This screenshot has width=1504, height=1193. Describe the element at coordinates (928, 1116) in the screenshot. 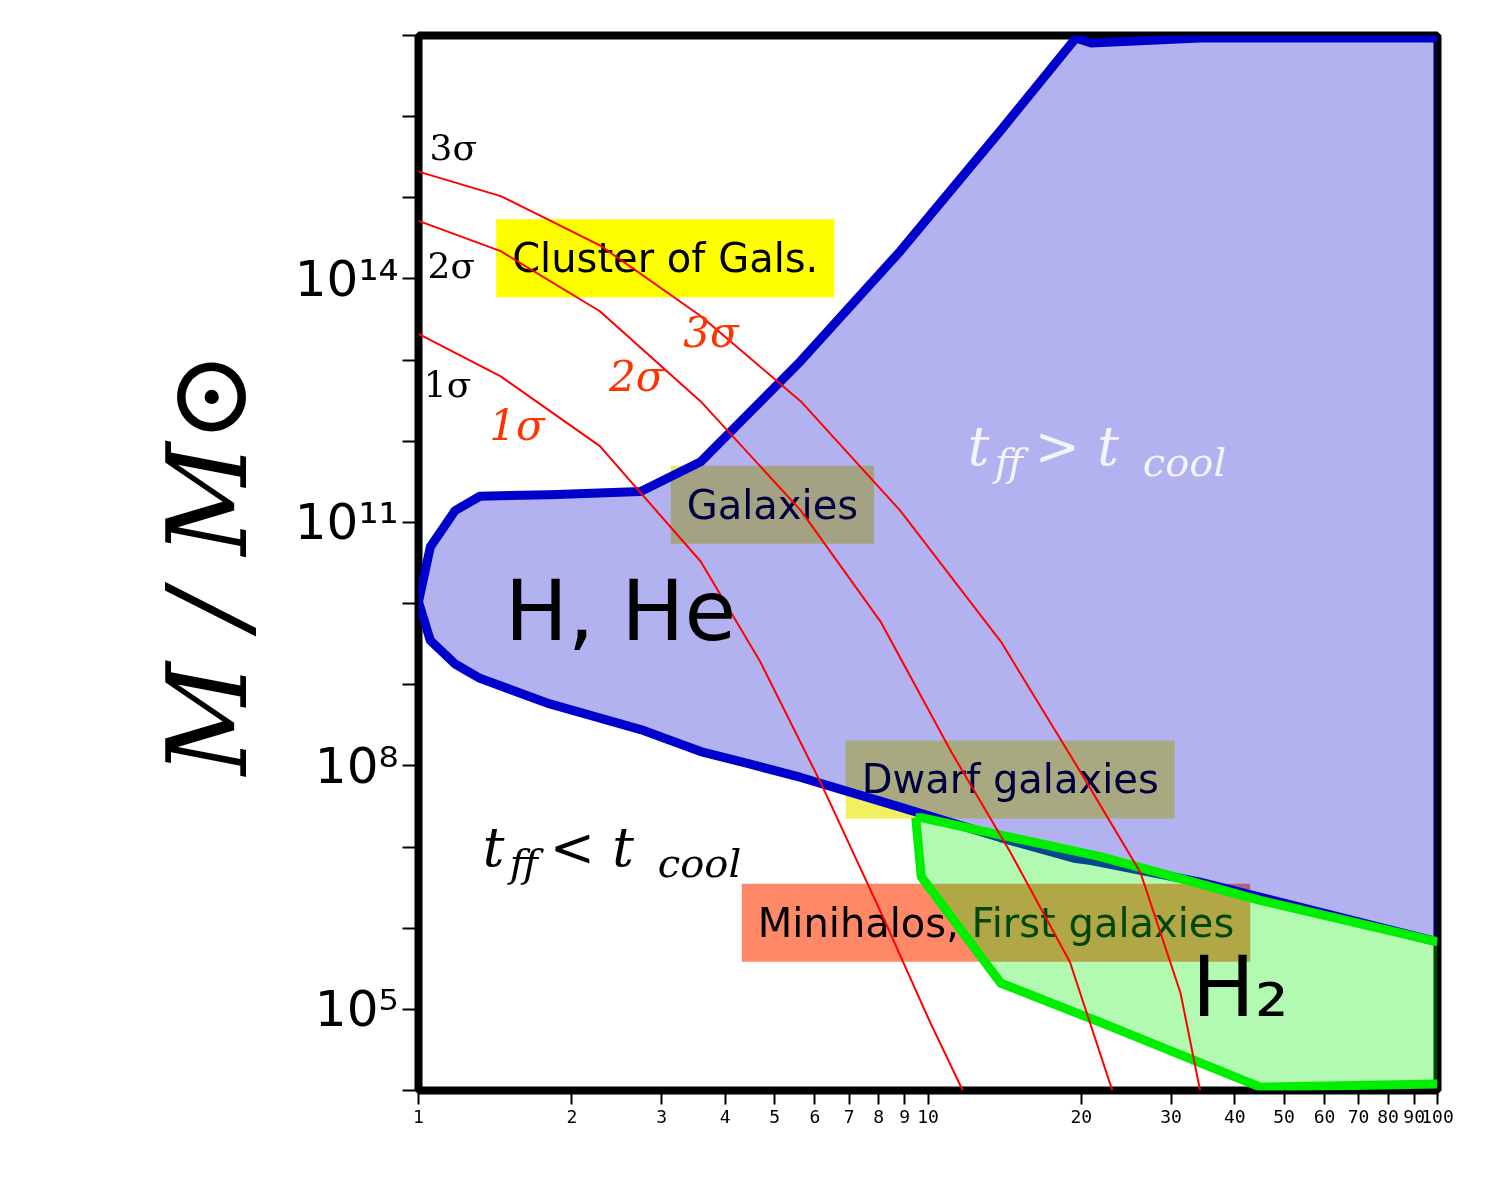

I see `x-tick-label: 10` at that location.